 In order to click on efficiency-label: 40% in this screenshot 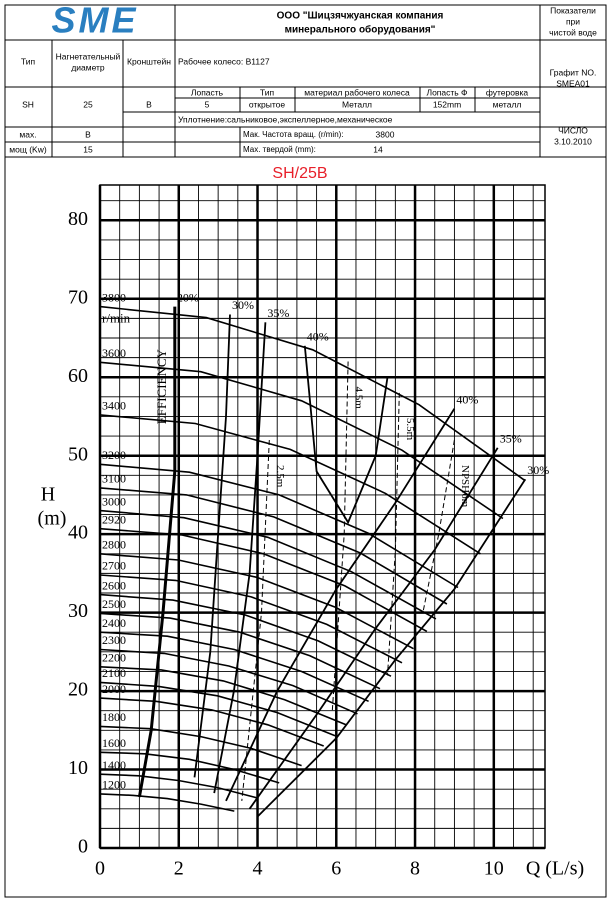, I will do `click(467, 399)`.